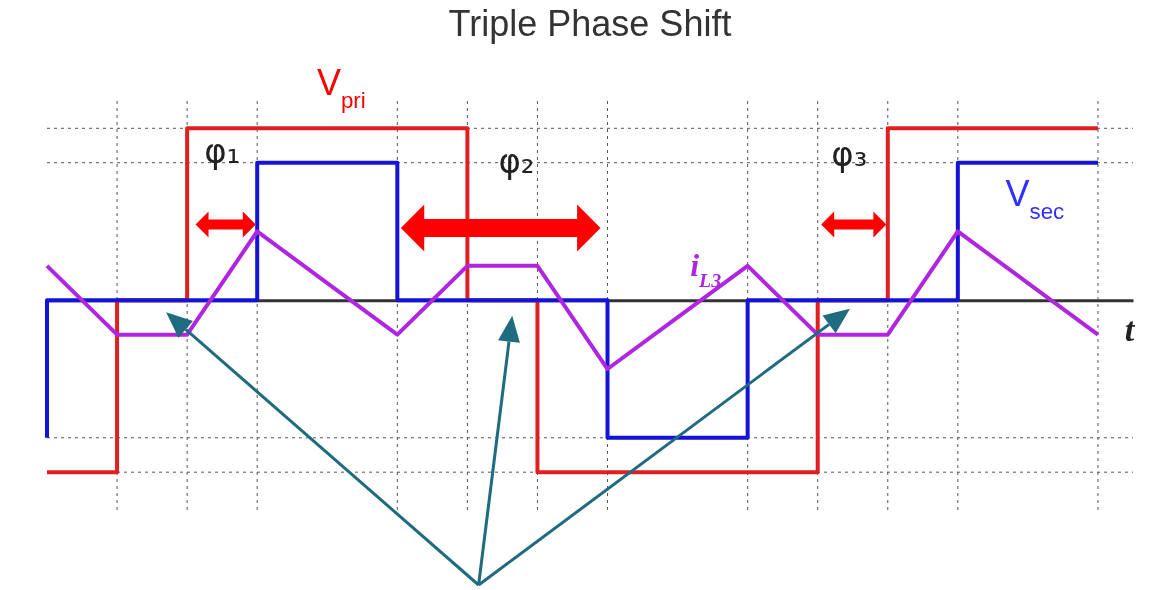  What do you see at coordinates (849, 154) in the screenshot?
I see `annotation: φ₃` at bounding box center [849, 154].